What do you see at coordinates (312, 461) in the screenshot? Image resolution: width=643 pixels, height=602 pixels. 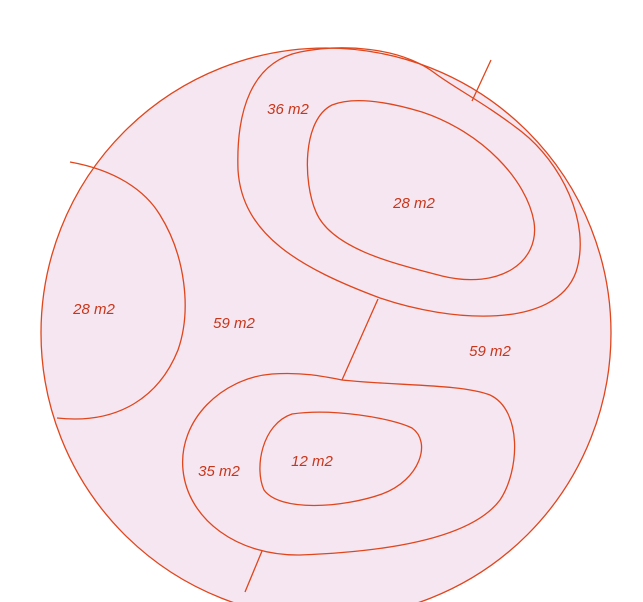 I see `area-label: 12 m2` at bounding box center [312, 461].